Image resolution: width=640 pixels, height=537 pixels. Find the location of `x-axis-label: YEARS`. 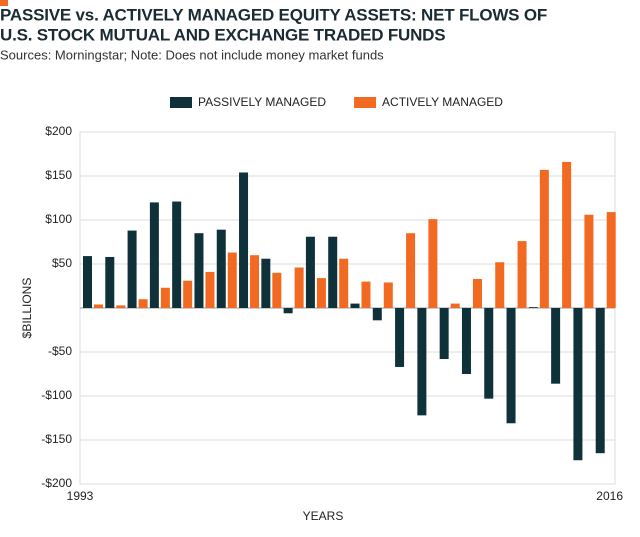

x-axis-label: YEARS is located at coordinates (323, 516).